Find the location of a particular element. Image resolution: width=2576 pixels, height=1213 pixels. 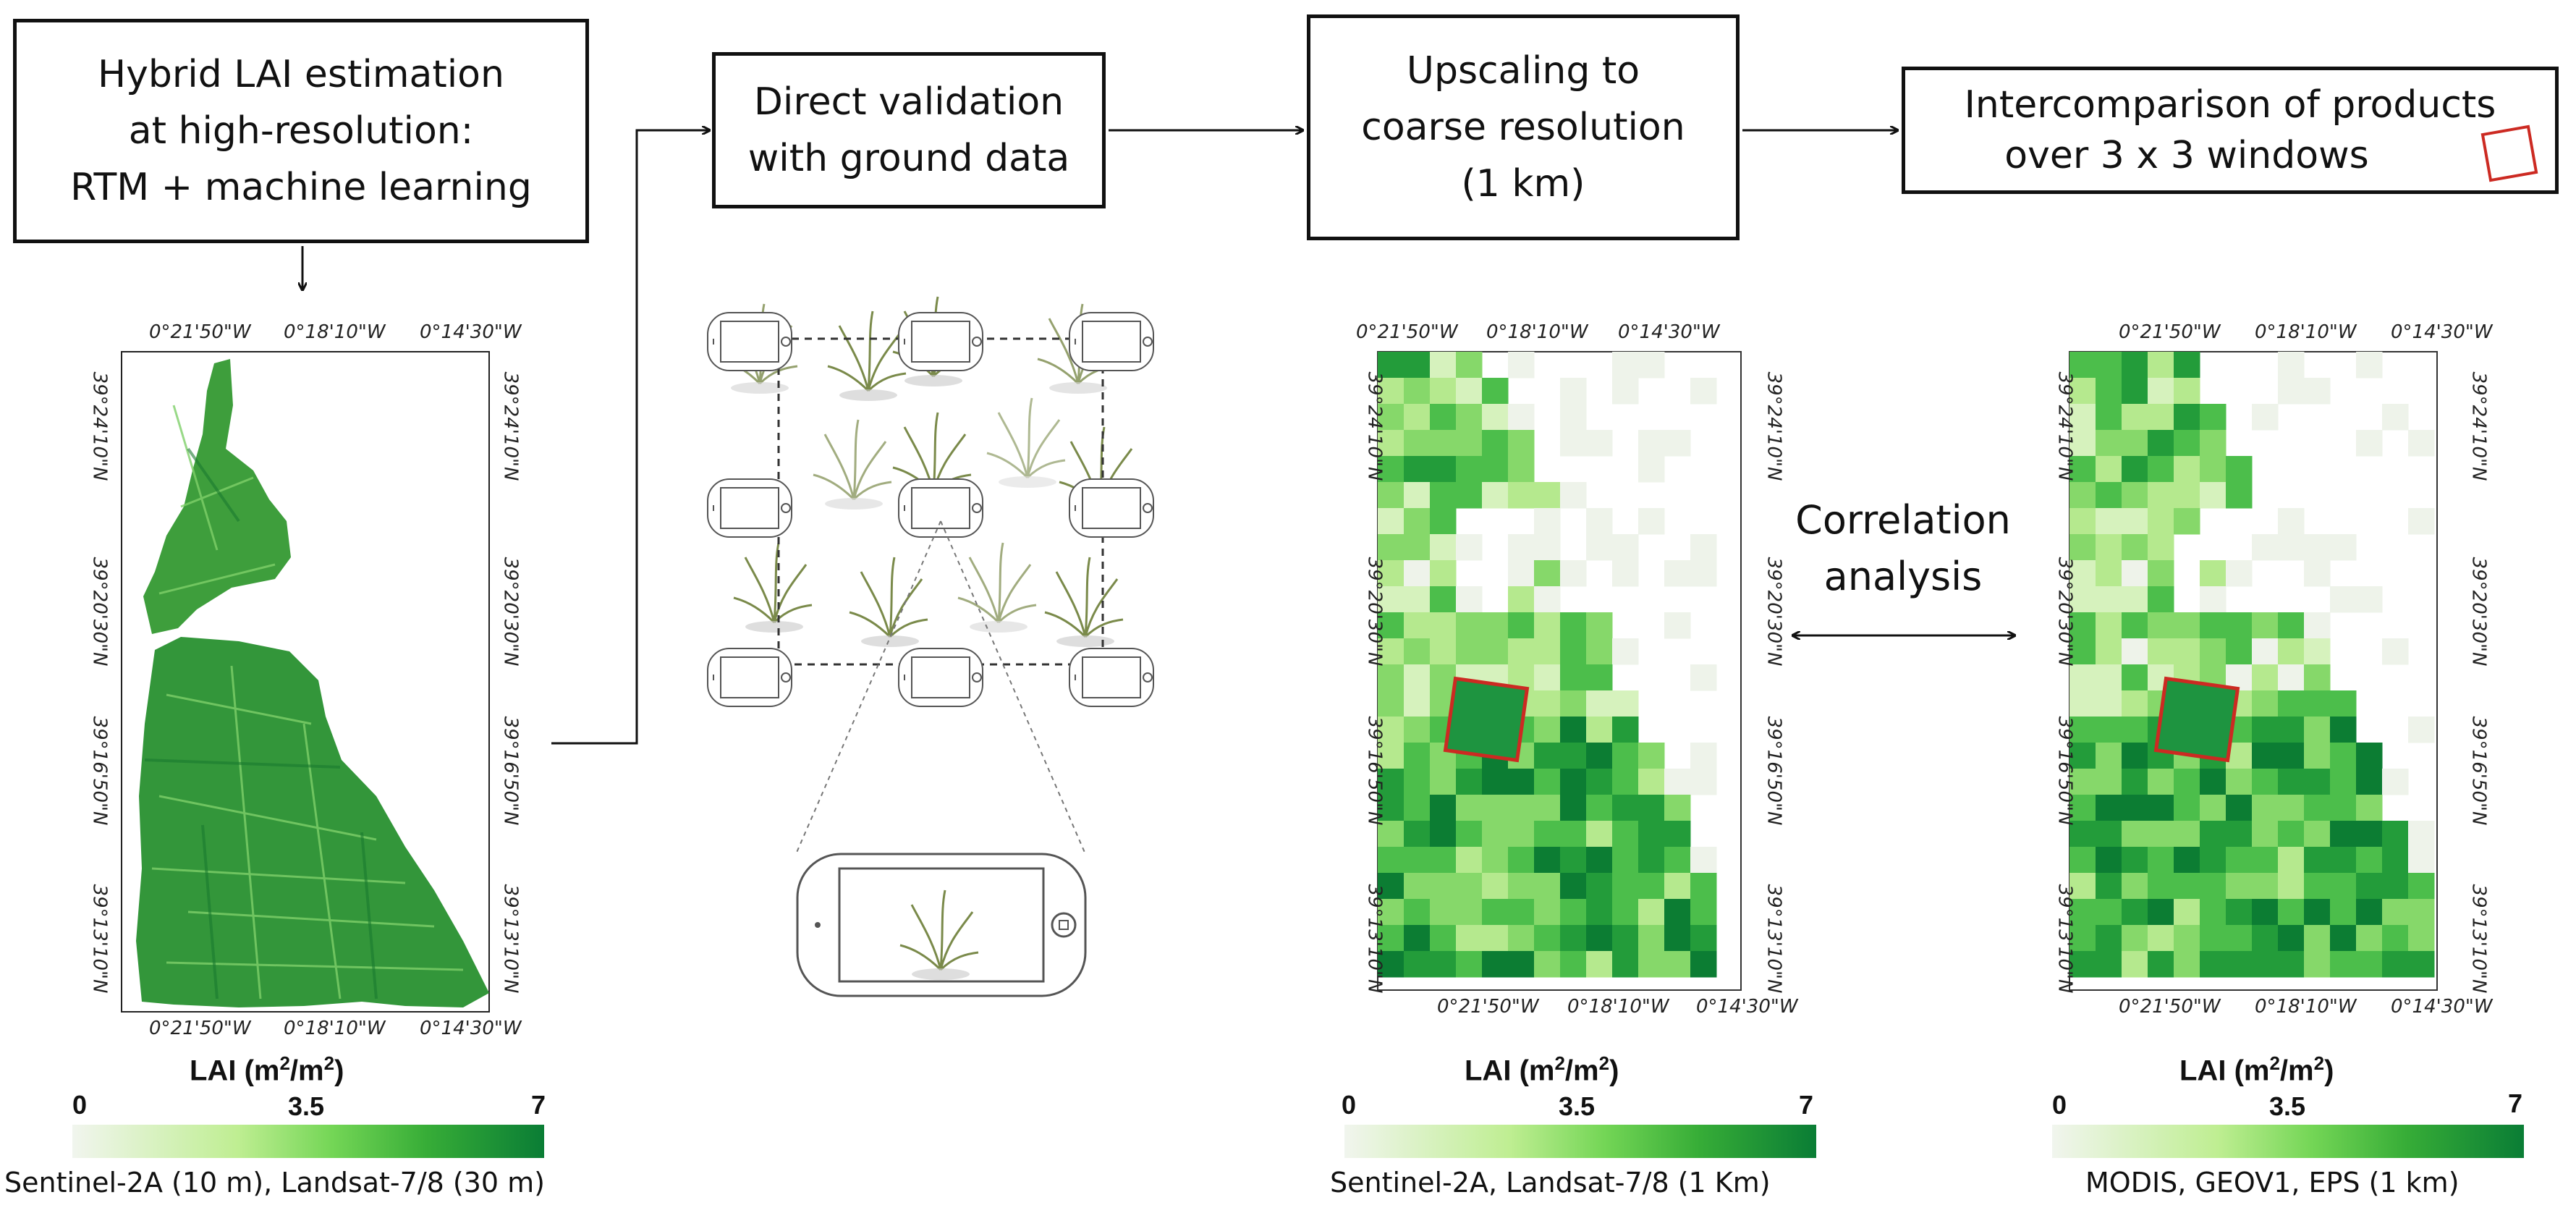

tick-left: 39°20'30"N is located at coordinates (2065, 612).